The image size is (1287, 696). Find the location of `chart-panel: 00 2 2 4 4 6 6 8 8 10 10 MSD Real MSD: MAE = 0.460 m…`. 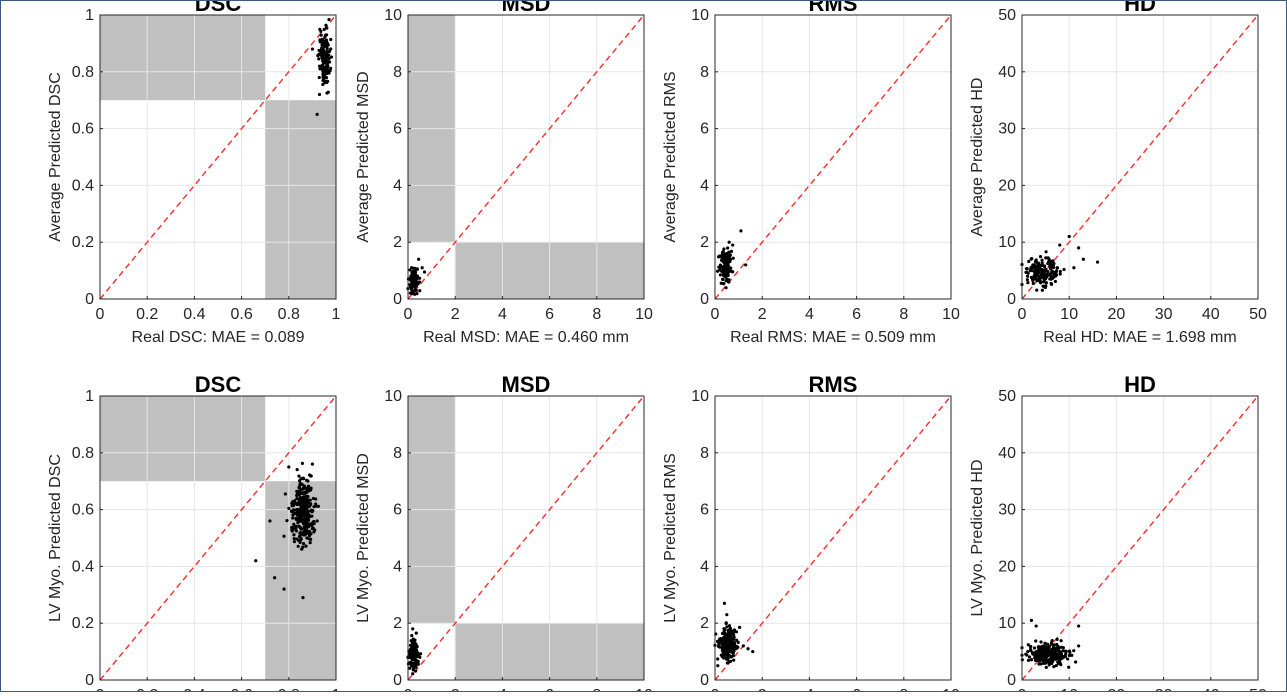

chart-panel: 00 2 2 4 4 6 6 8 8 10 10 MSD Real MSD: MAE = 0.460 m… is located at coordinates (504, 173).